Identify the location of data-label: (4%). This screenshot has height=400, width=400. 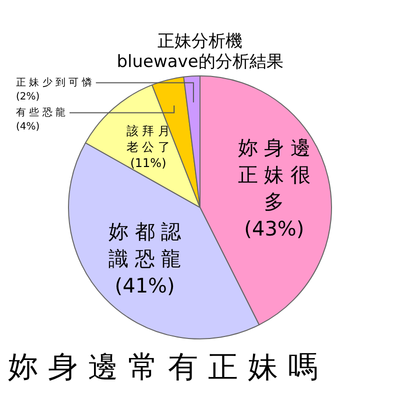
(28, 126).